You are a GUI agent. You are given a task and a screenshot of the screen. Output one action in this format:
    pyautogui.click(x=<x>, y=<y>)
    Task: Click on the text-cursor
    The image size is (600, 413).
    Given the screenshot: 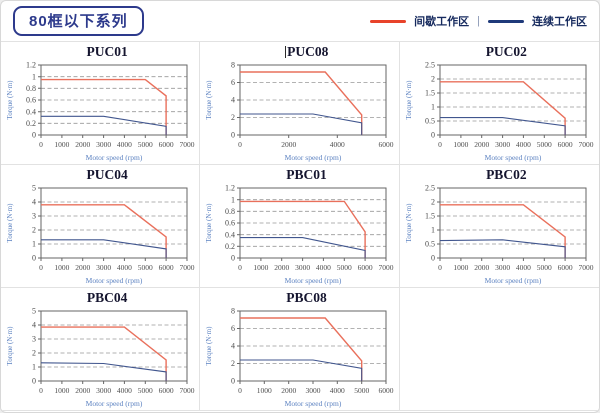 What is the action you would take?
    pyautogui.click(x=285, y=52)
    